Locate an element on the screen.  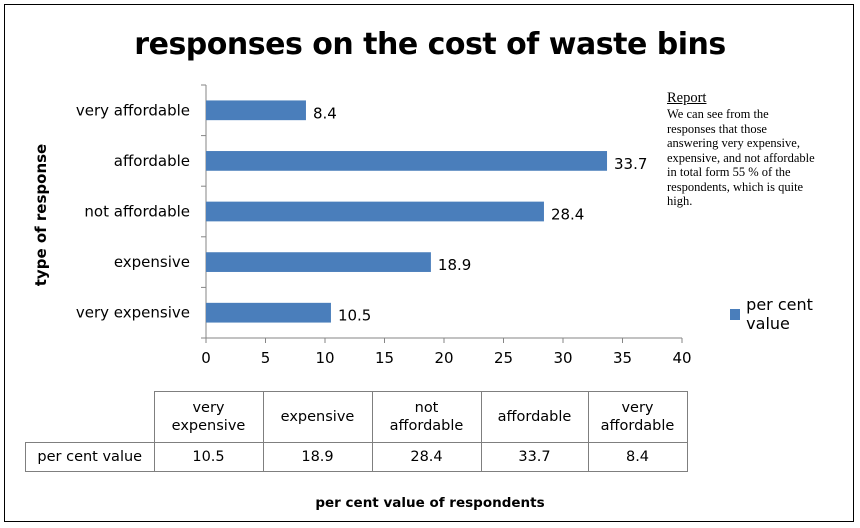
data-table-value-cell: 18.9 is located at coordinates (317, 457).